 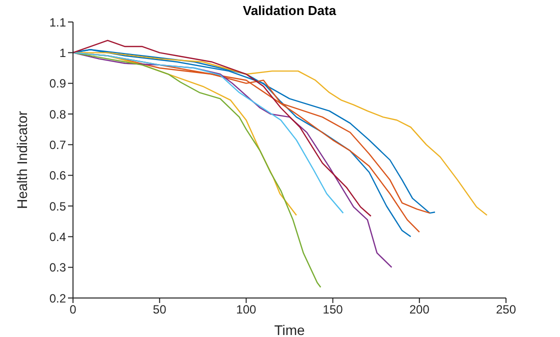 I want to click on y-tick-label: 0.6, so click(x=57, y=175).